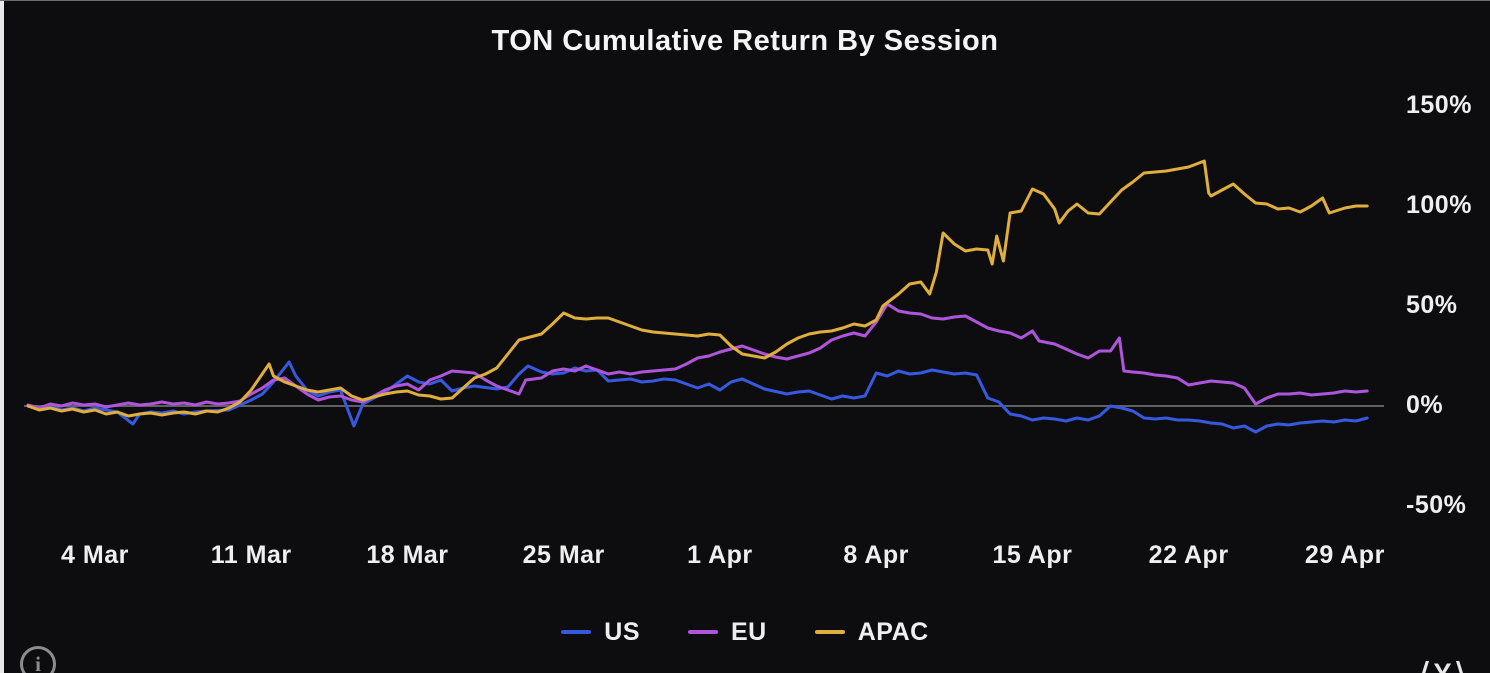 The width and height of the screenshot is (1490, 673). What do you see at coordinates (1032, 555) in the screenshot?
I see `x-axis-label: 15 Apr` at bounding box center [1032, 555].